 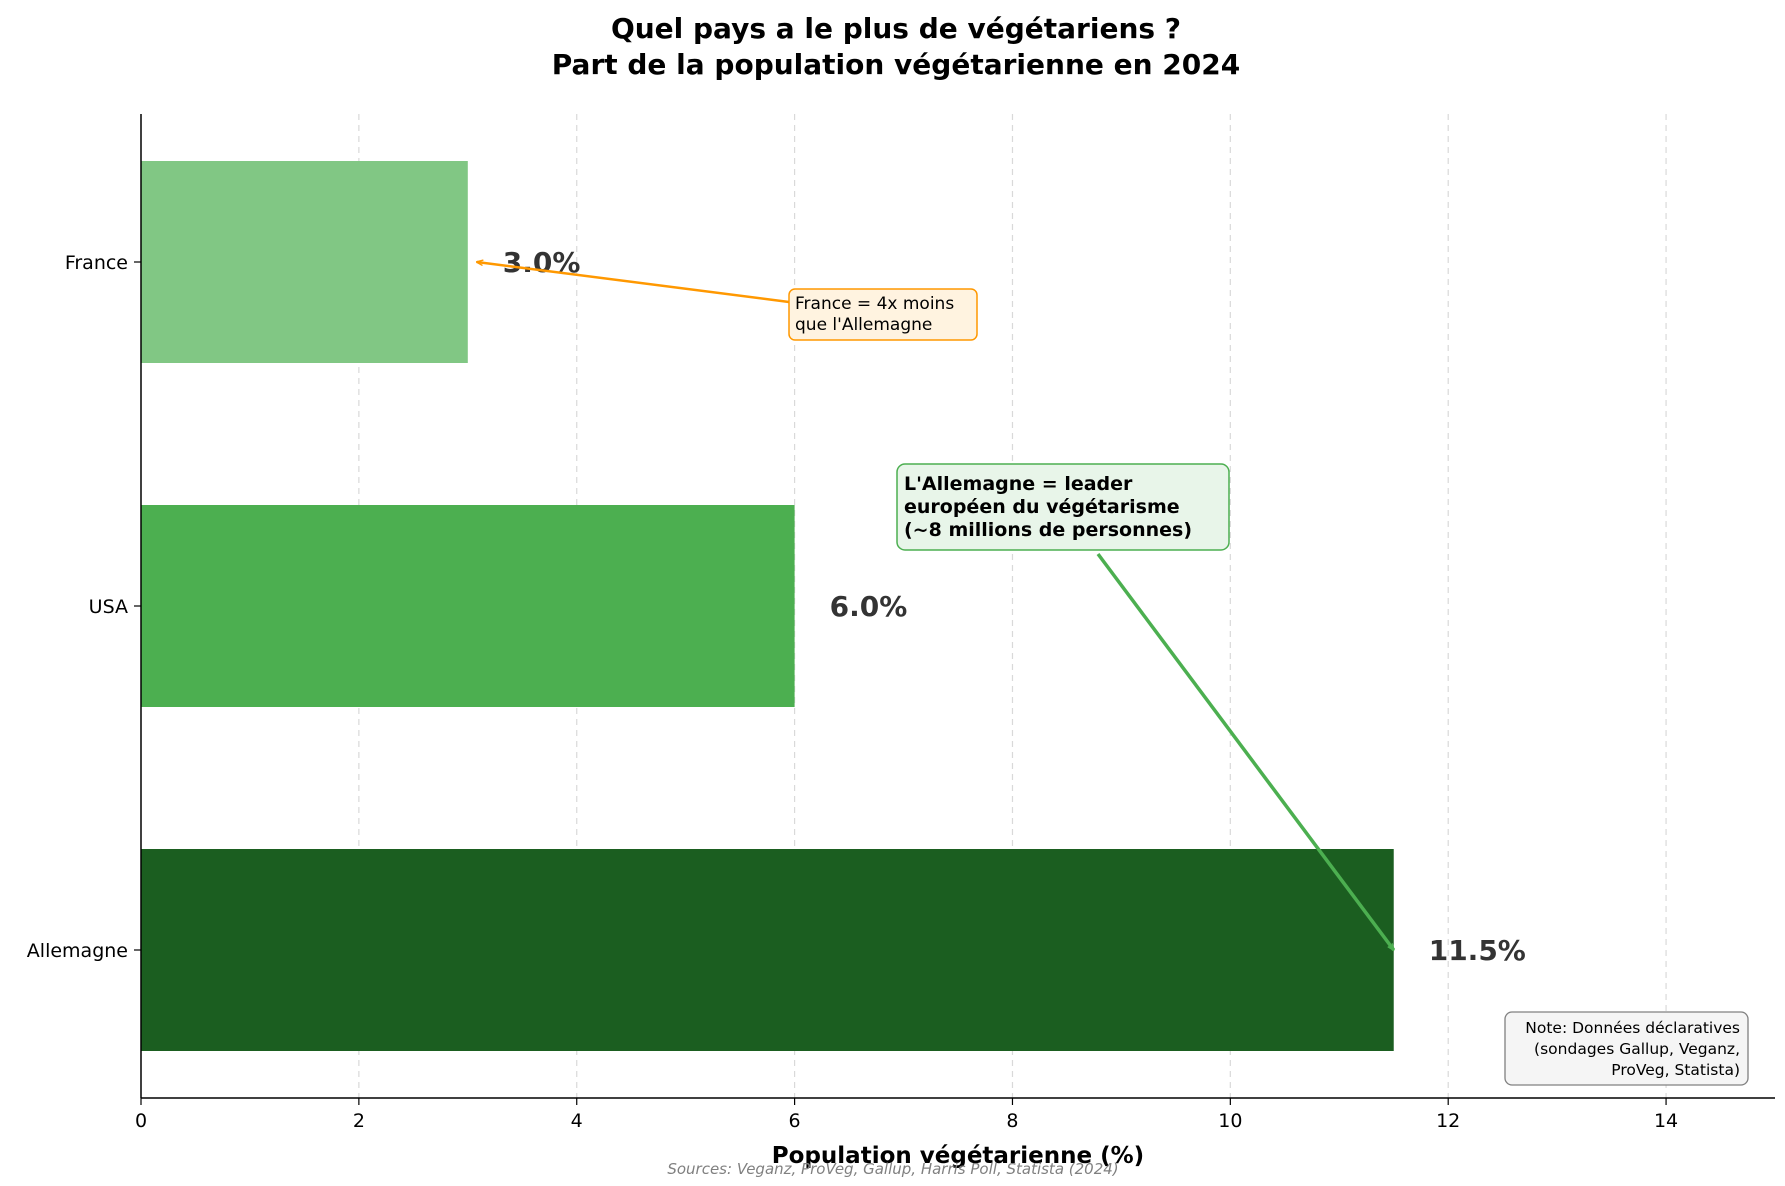 I want to click on annotation-text-allemagne: (~8 millions de personnes), so click(x=1048, y=530).